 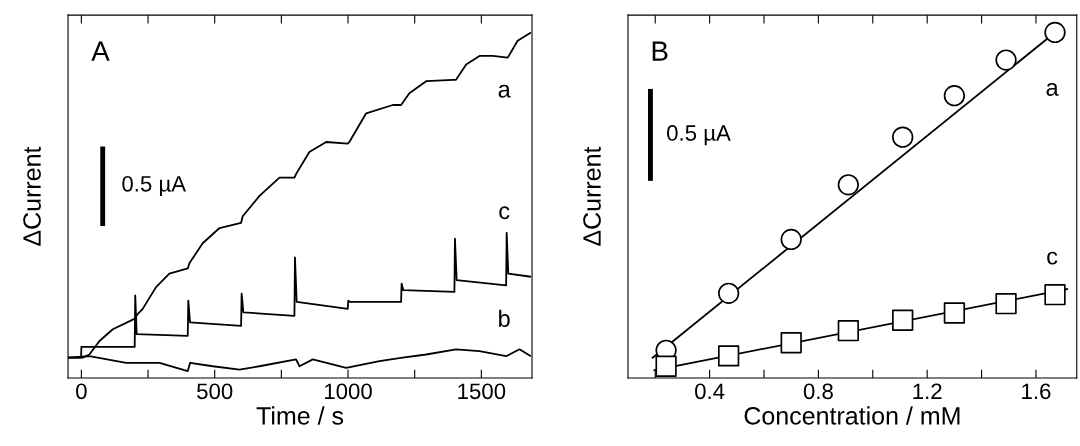 I want to click on x-axis-title: Time / s, so click(x=300, y=415).